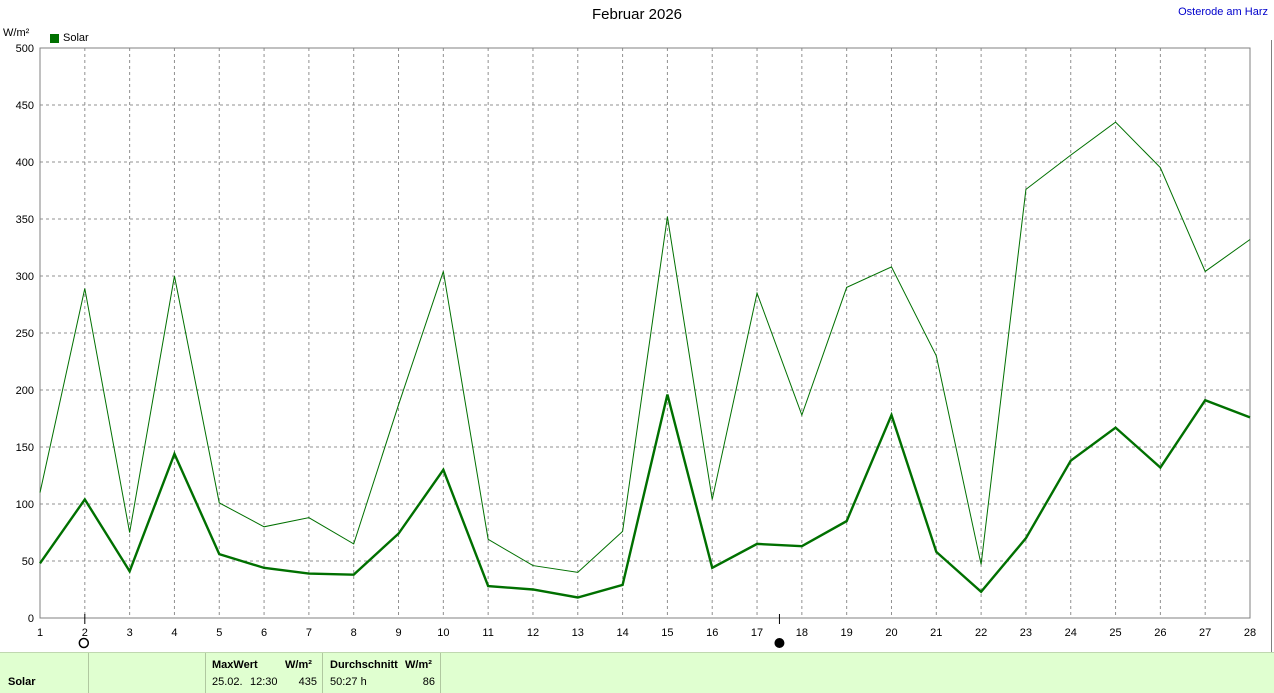 This screenshot has width=1274, height=693. Describe the element at coordinates (637, 14) in the screenshot. I see `chart-title: Februar 2026` at that location.